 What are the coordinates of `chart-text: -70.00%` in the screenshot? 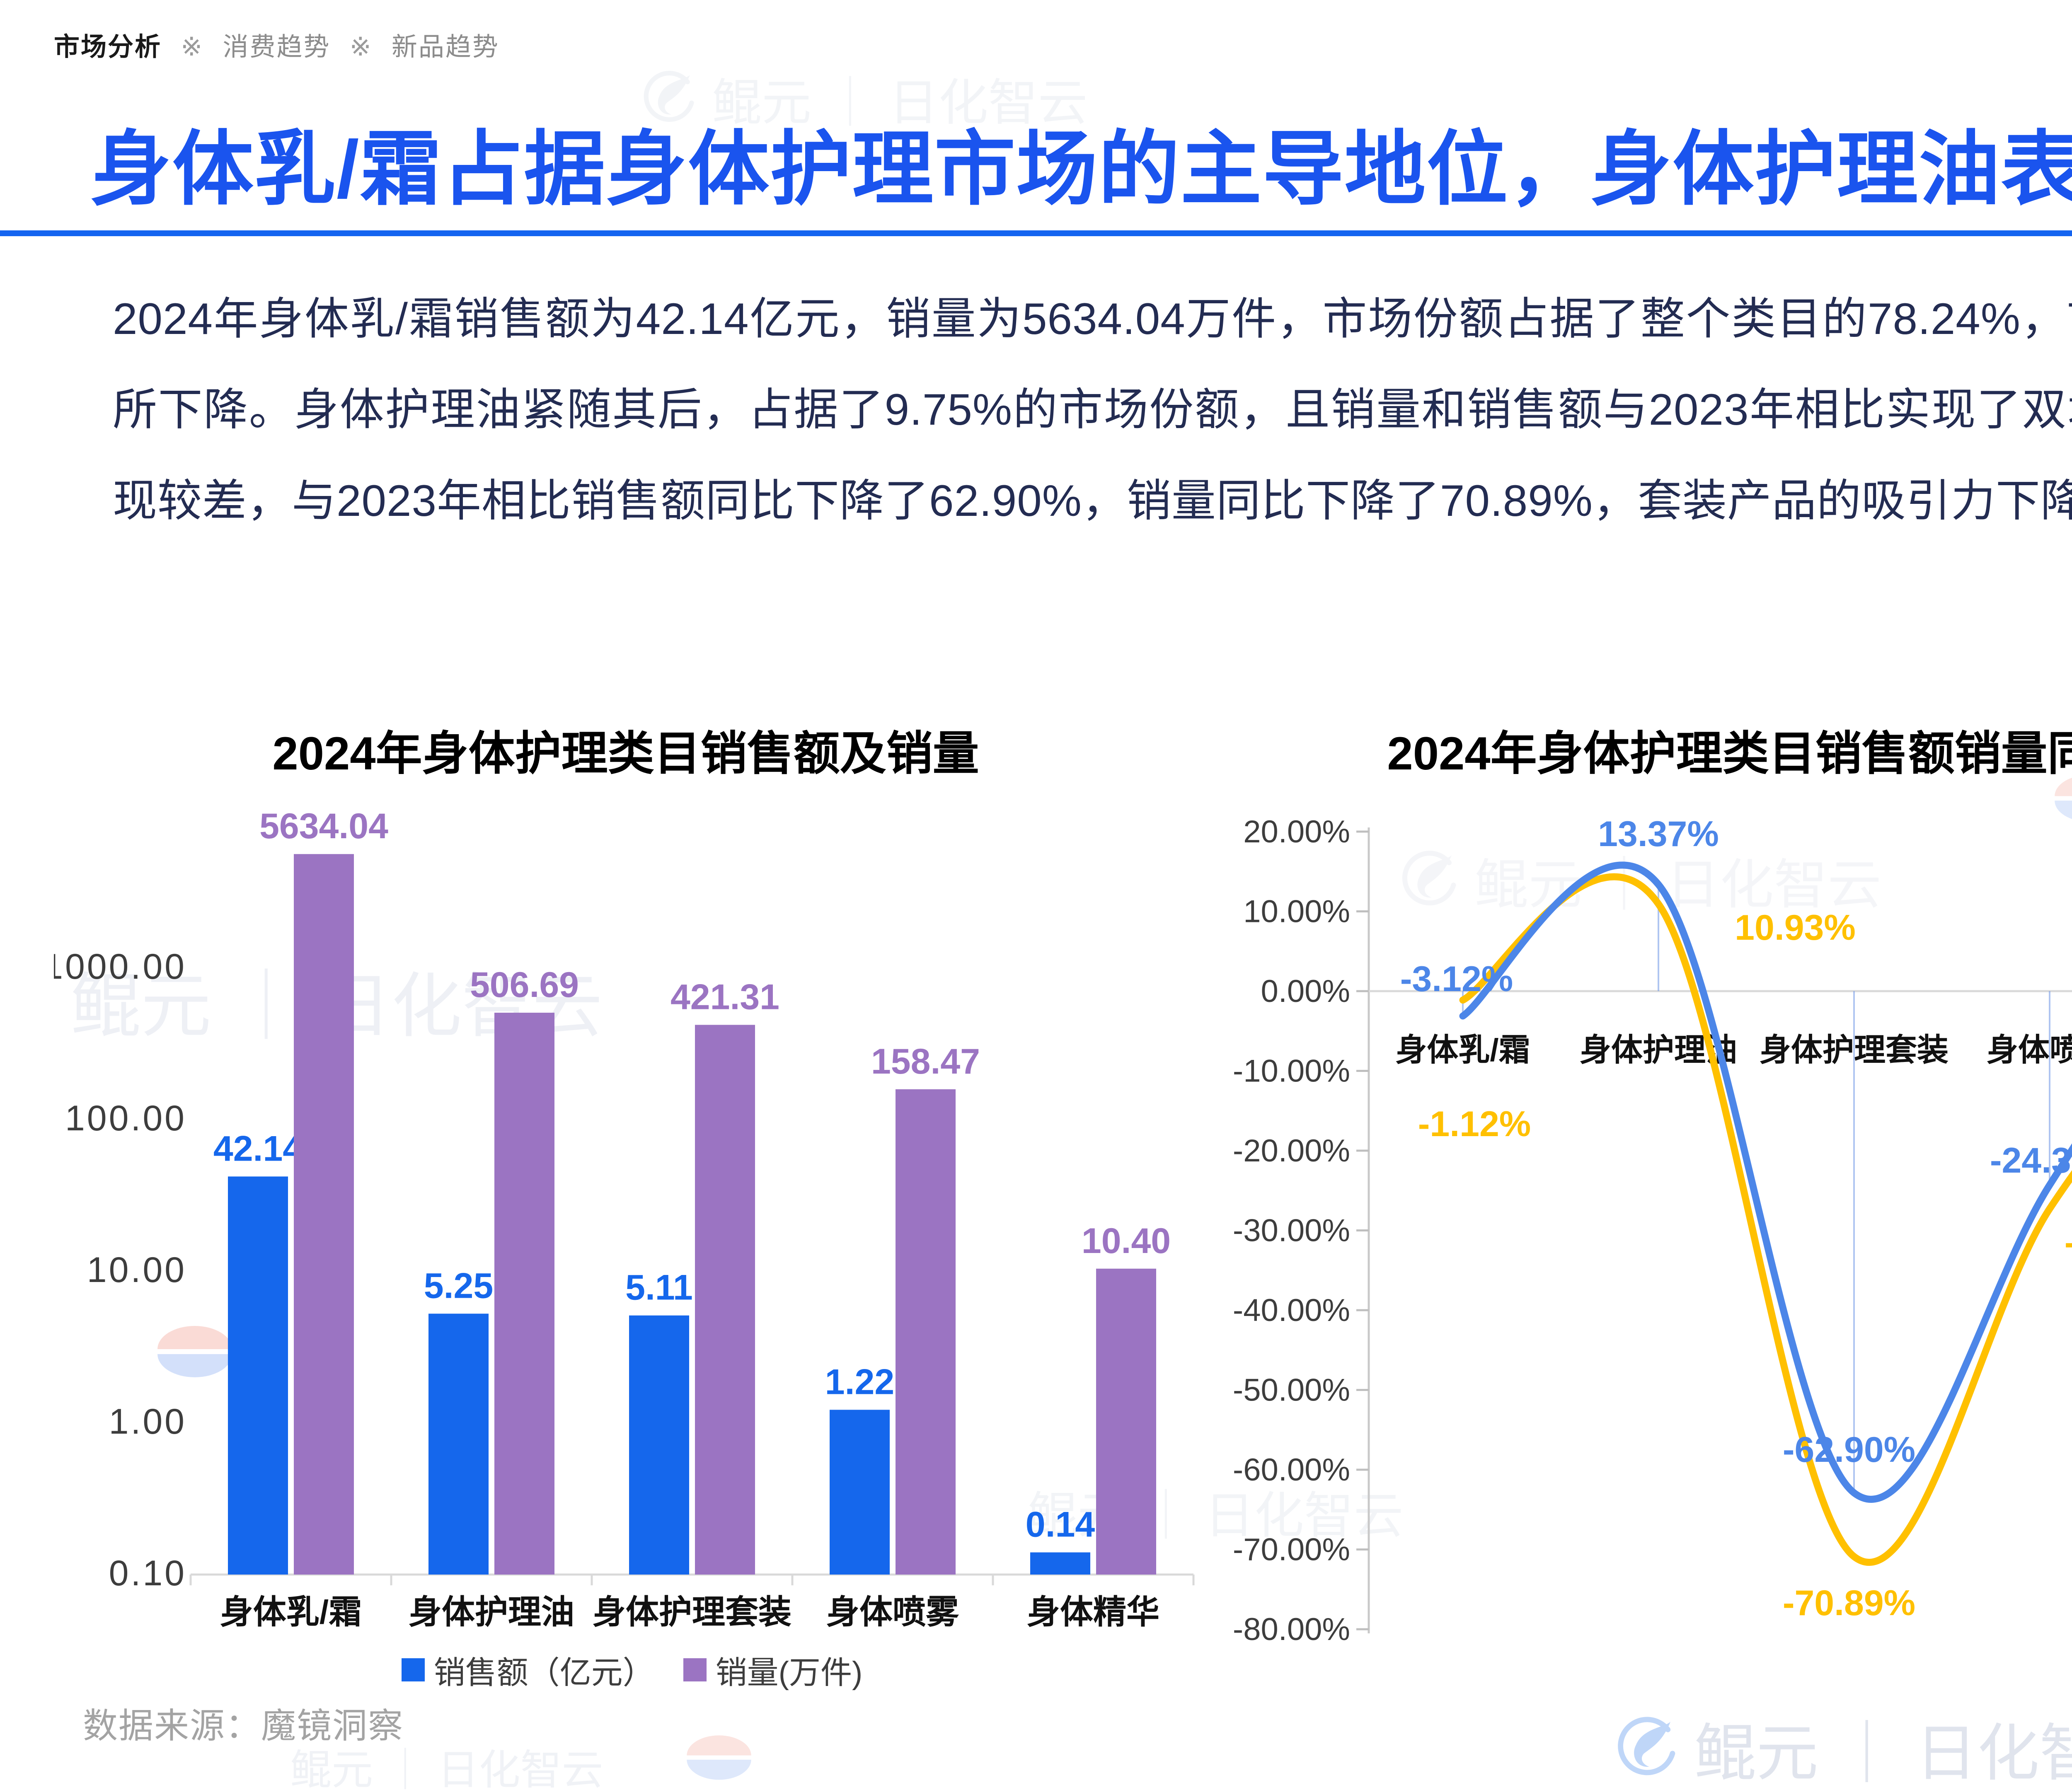 It's located at (1291, 1550).